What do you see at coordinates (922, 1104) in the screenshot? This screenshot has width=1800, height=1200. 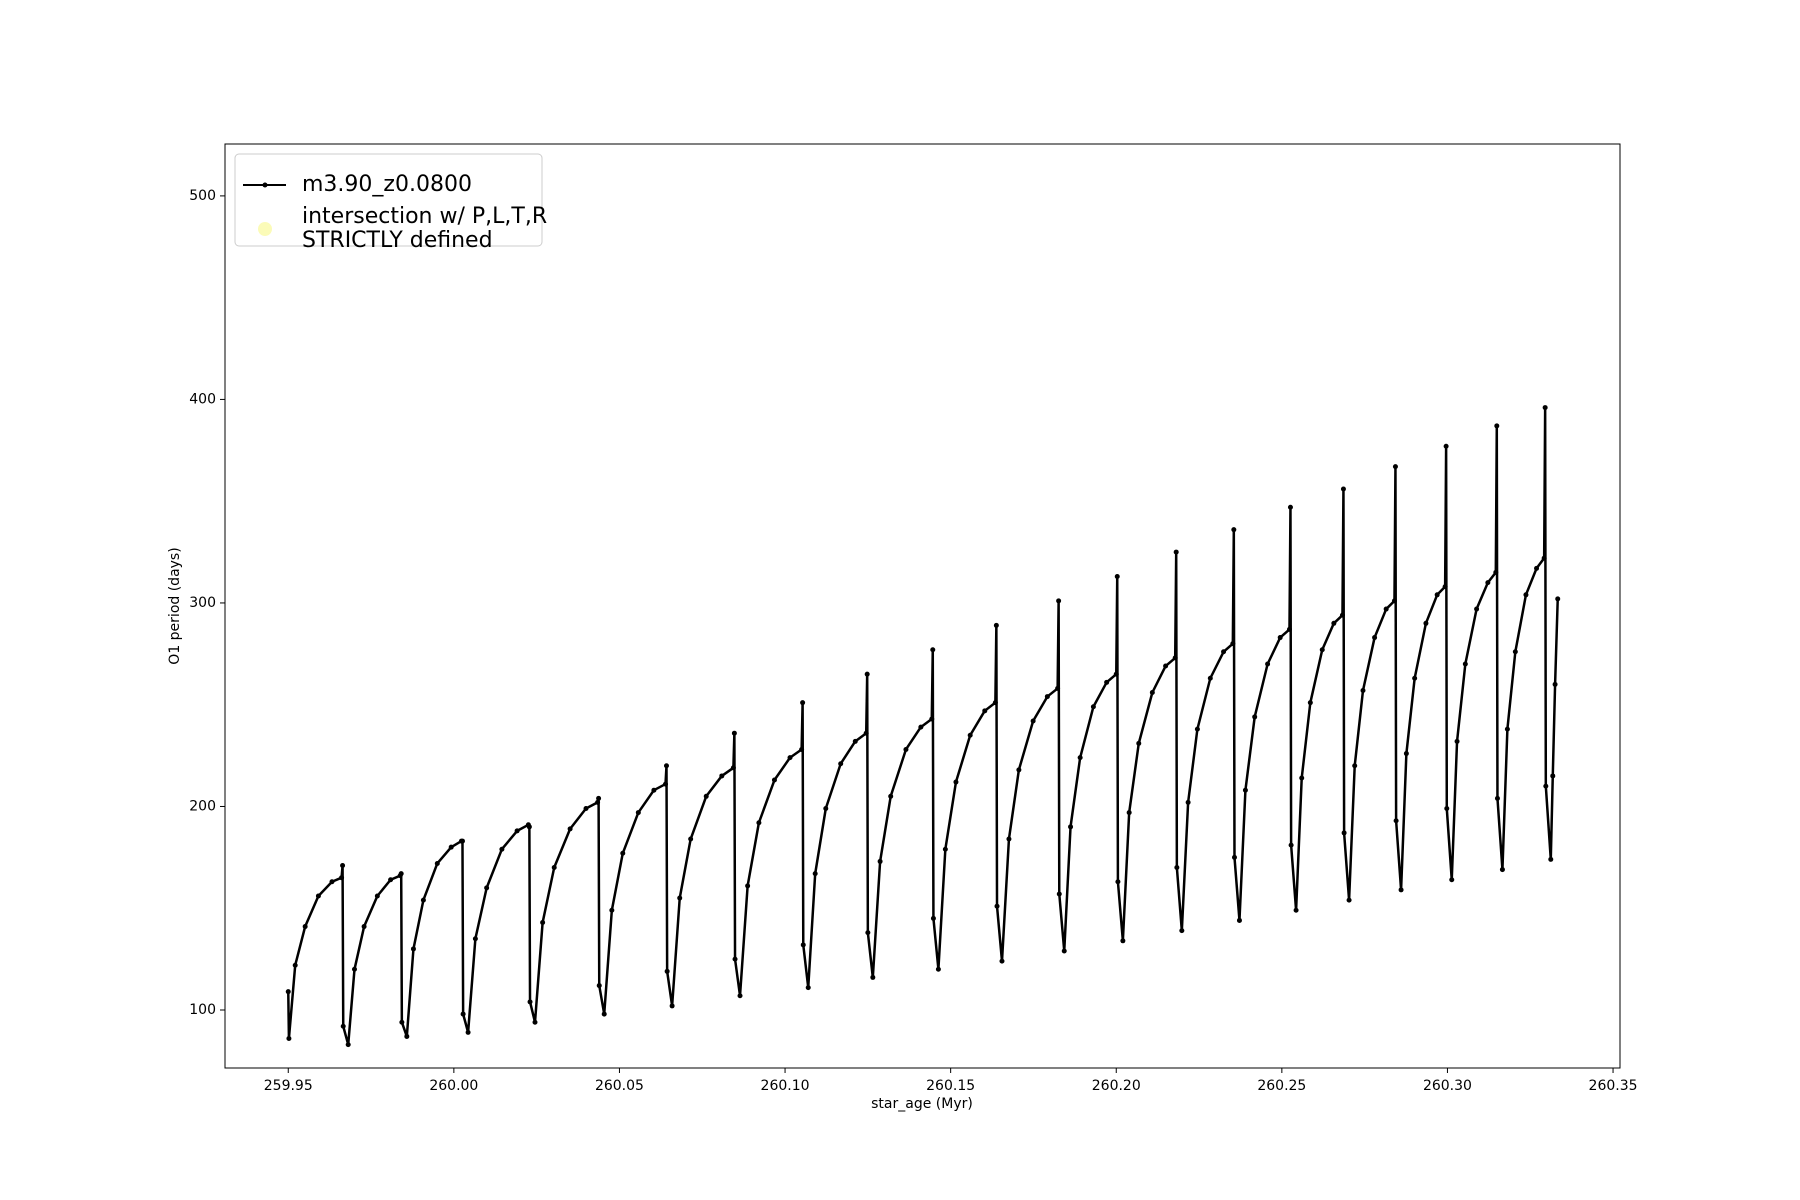 I see `x-axis-label: star_age (Myr)` at bounding box center [922, 1104].